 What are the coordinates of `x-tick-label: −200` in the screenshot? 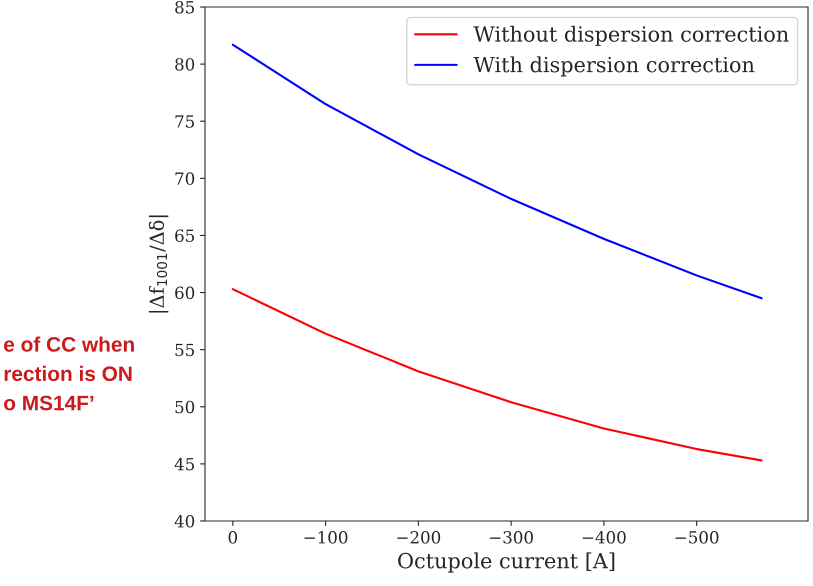 It's located at (418, 537).